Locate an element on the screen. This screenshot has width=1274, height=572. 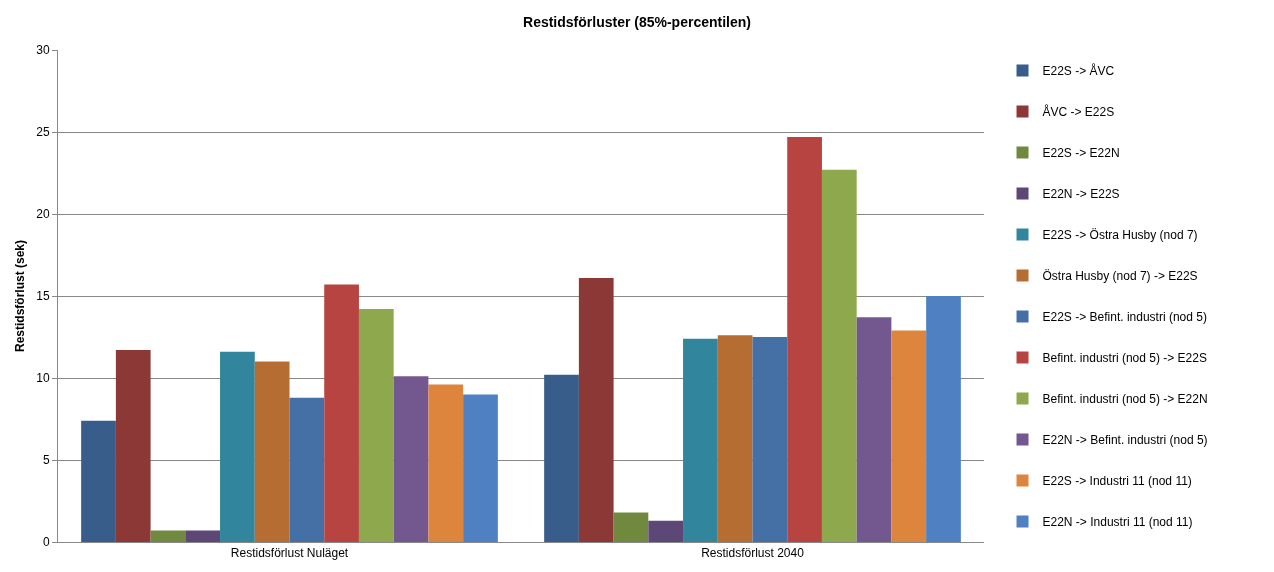
y-tick-label: 10 is located at coordinates (43, 378).